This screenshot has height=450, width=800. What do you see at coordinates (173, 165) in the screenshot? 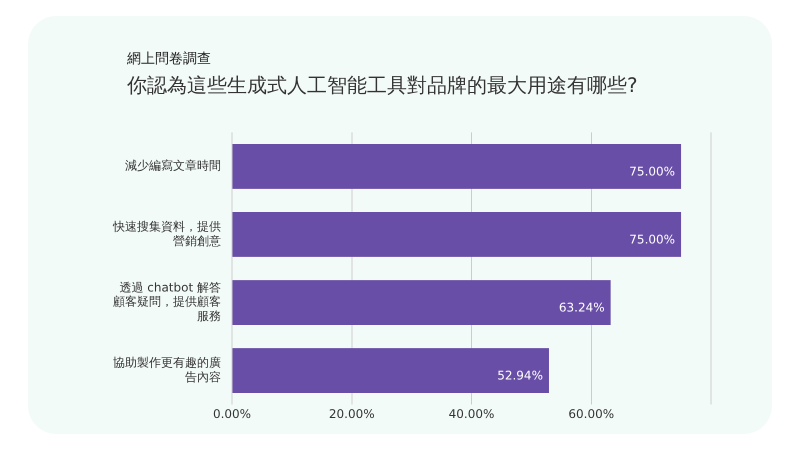
I see `y-tick-label: 減少編寫文章時間` at bounding box center [173, 165].